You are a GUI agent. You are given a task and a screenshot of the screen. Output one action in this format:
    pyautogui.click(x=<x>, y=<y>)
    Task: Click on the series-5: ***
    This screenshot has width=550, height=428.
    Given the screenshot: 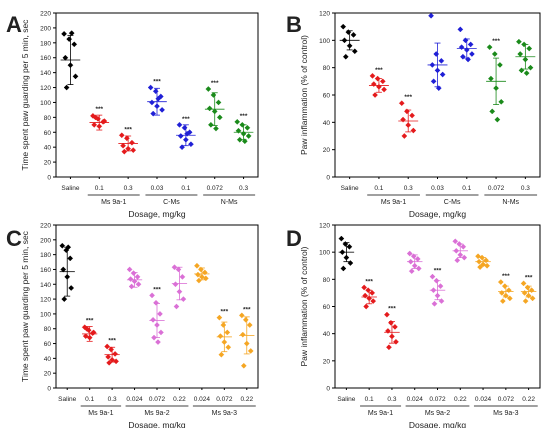 What is the action you would take?
    pyautogui.click(x=214, y=106)
    